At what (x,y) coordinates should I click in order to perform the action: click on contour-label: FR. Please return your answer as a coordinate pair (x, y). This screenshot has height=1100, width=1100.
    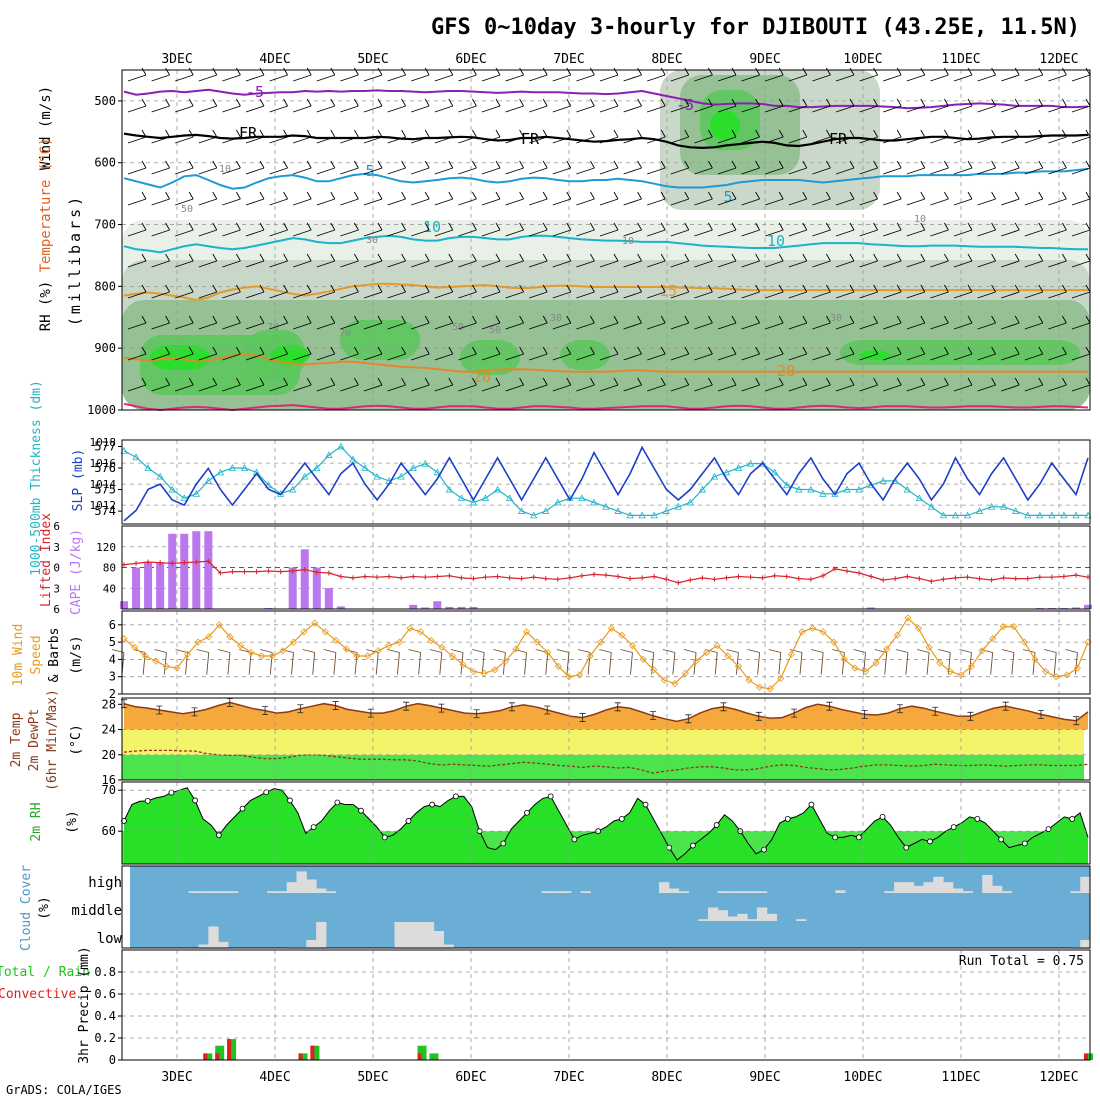
    Looking at the image, I should click on (248, 133).